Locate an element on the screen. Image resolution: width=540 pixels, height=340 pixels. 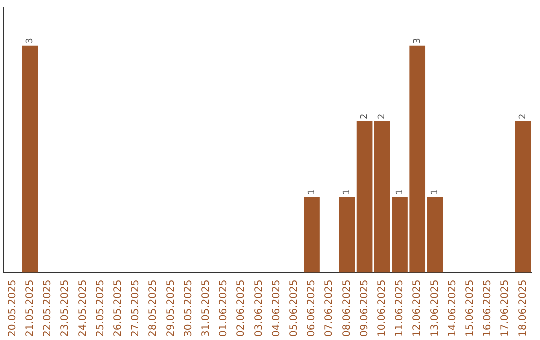
x-tick-label: 09.06.2025 is located at coordinates (364, 309).